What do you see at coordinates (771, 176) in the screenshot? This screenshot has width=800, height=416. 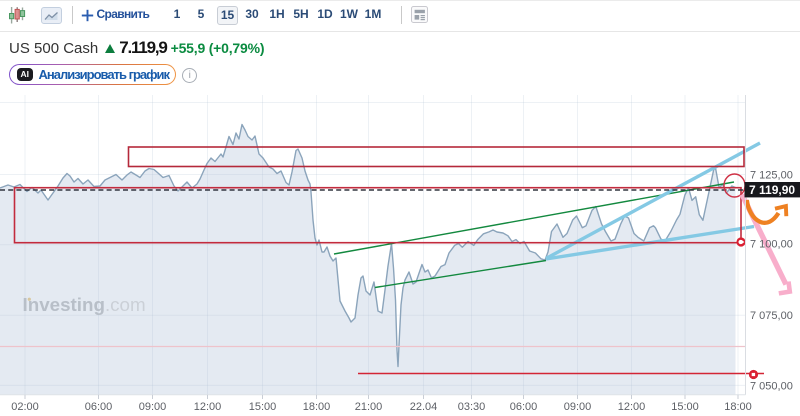 I see `svg-text: 7 125,00` at bounding box center [771, 176].